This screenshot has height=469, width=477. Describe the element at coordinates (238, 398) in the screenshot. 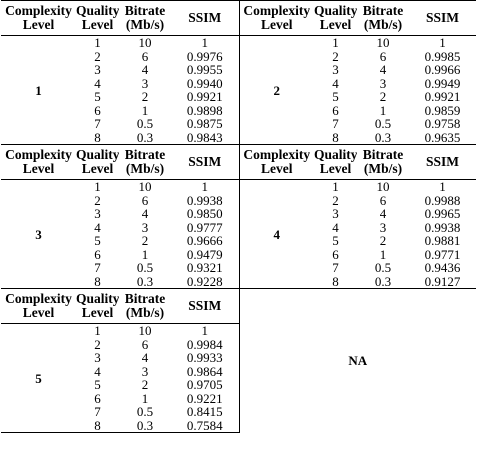

I see `table-row: 6 1 0.9221` at that location.